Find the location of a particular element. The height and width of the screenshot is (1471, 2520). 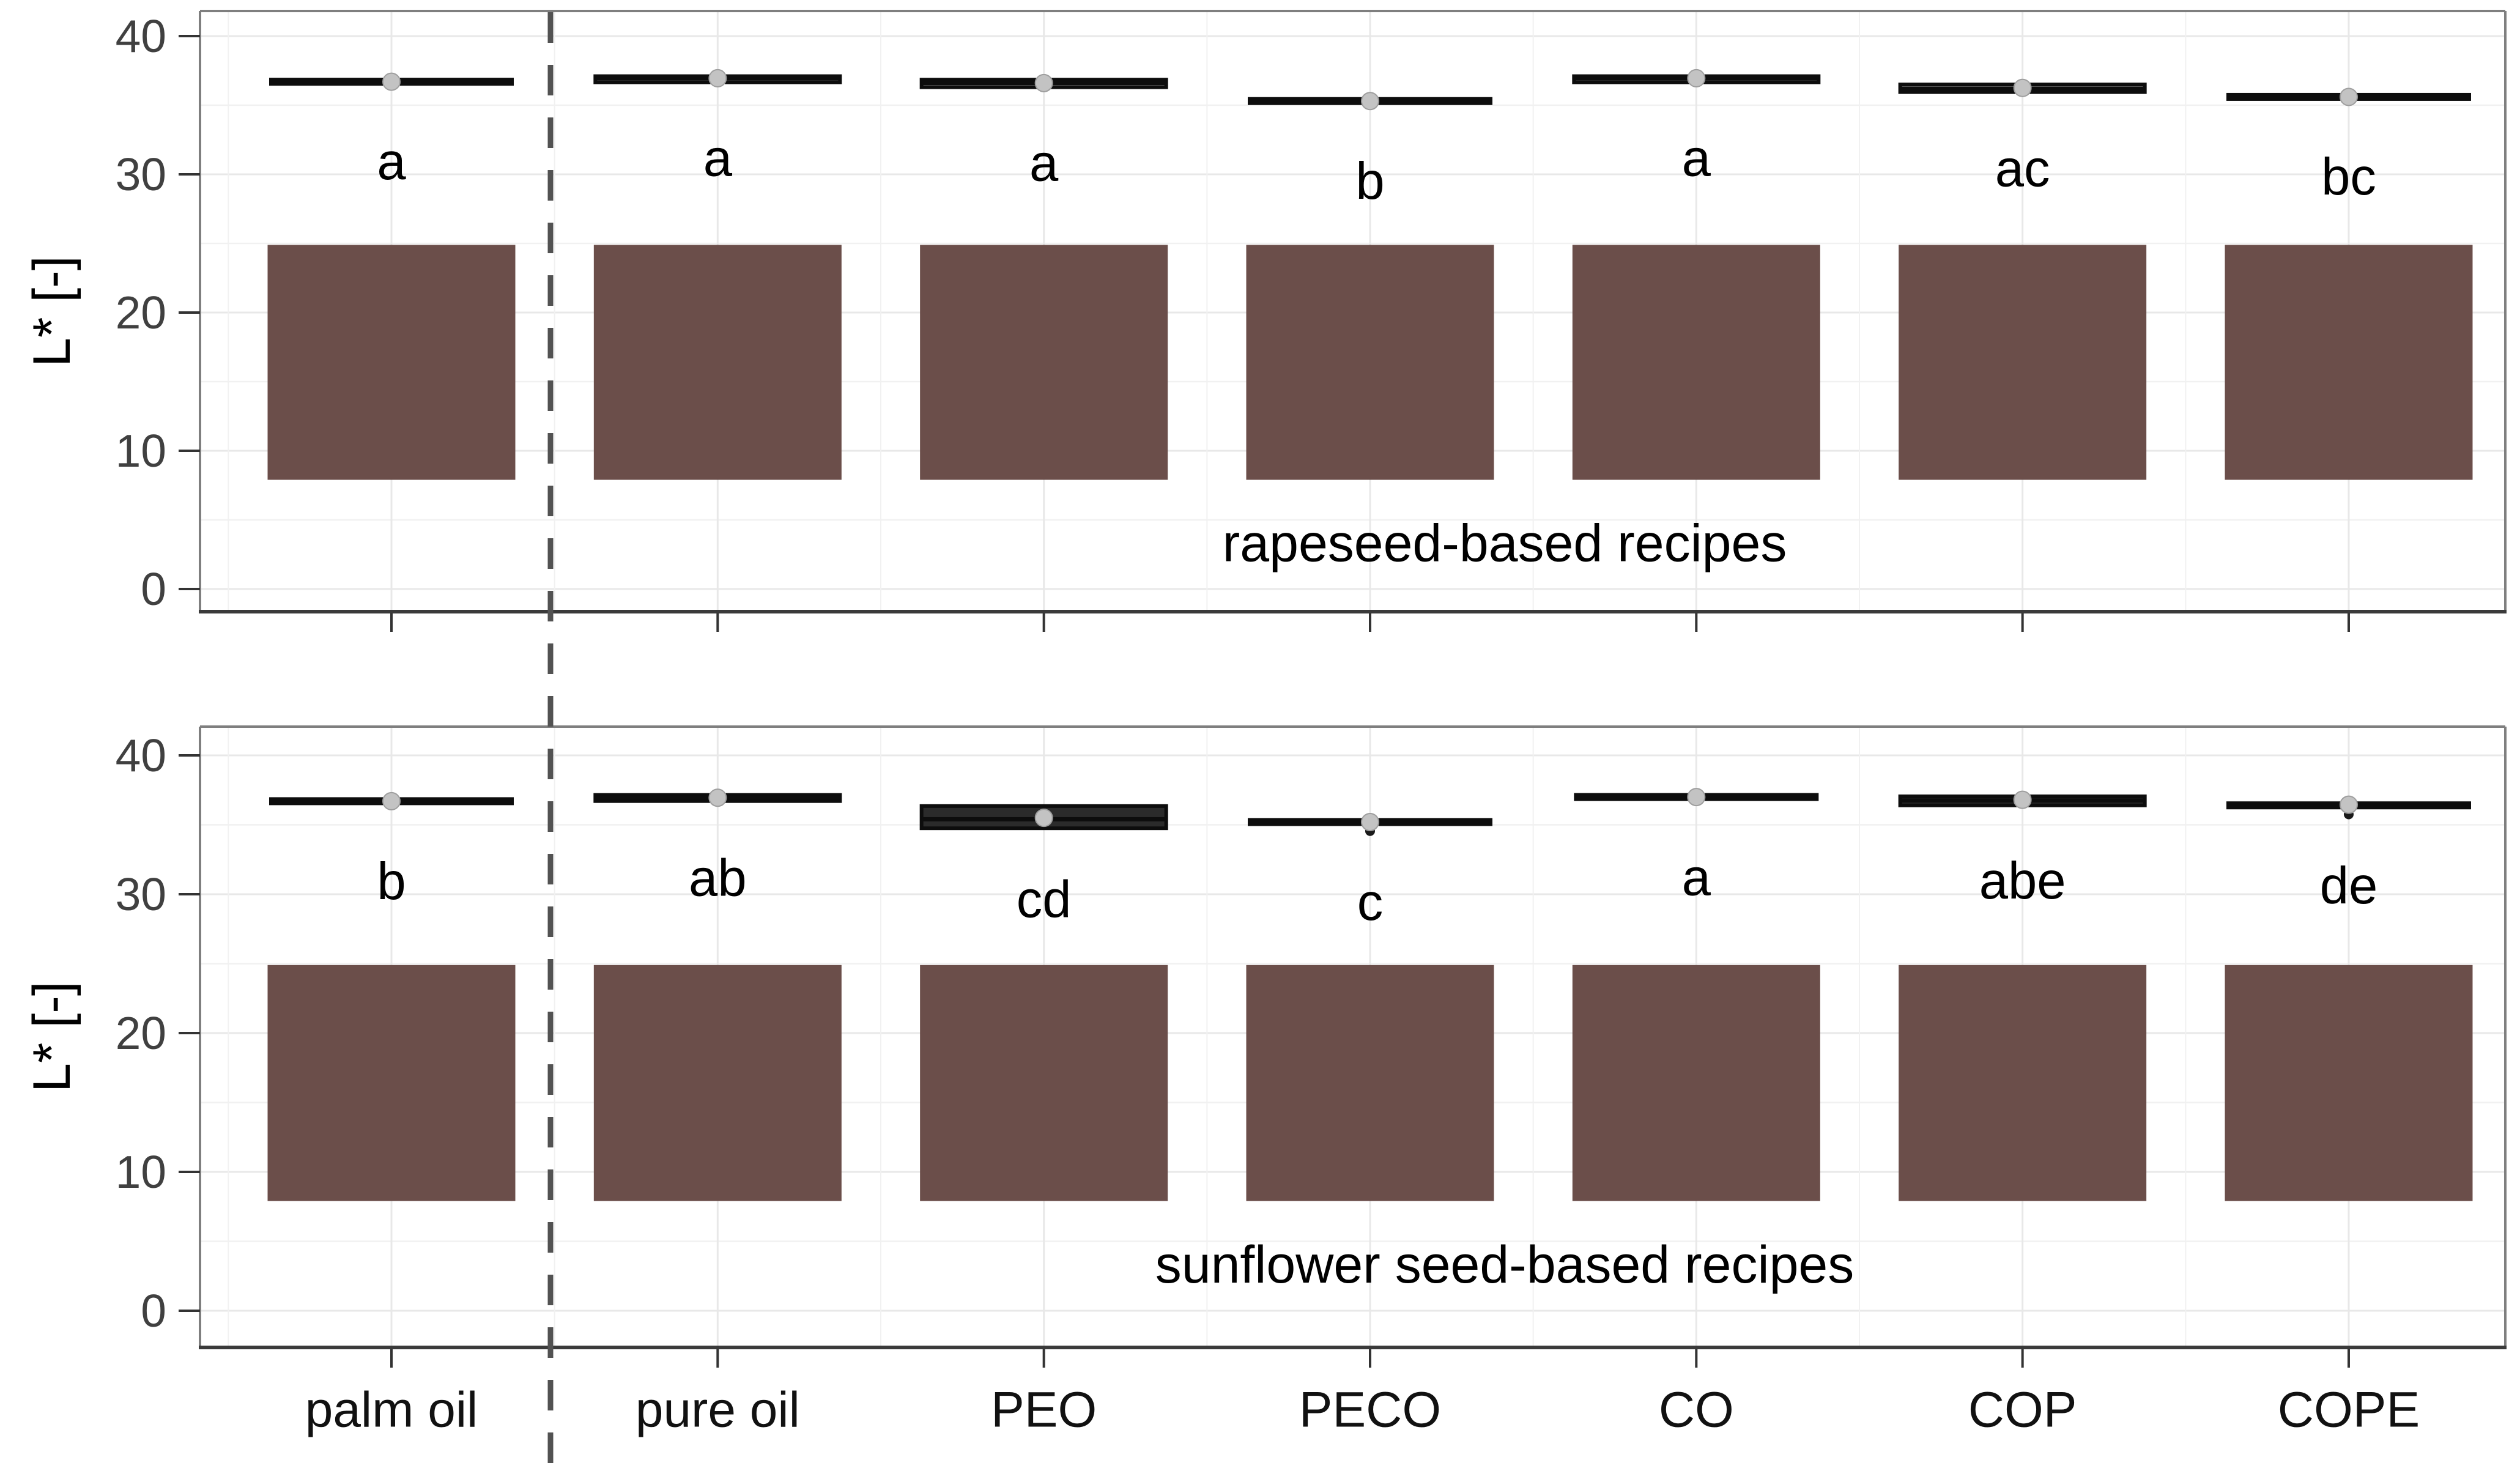

significance-letter-PECO: c is located at coordinates (1370, 902).